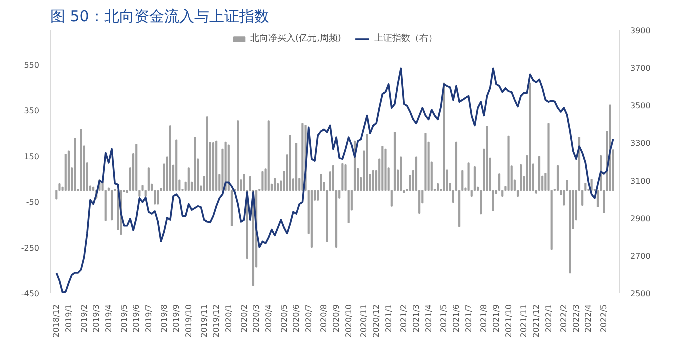  Describe the element at coordinates (640, 219) in the screenshot. I see `y2-tick-label: 2900` at that location.